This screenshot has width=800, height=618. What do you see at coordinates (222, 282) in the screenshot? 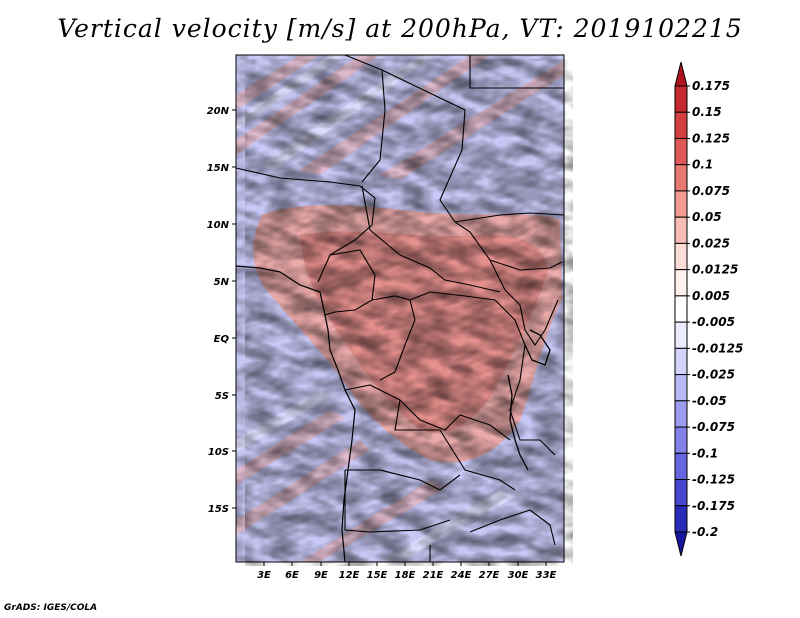
I see `lat-label: 5N` at bounding box center [222, 282].